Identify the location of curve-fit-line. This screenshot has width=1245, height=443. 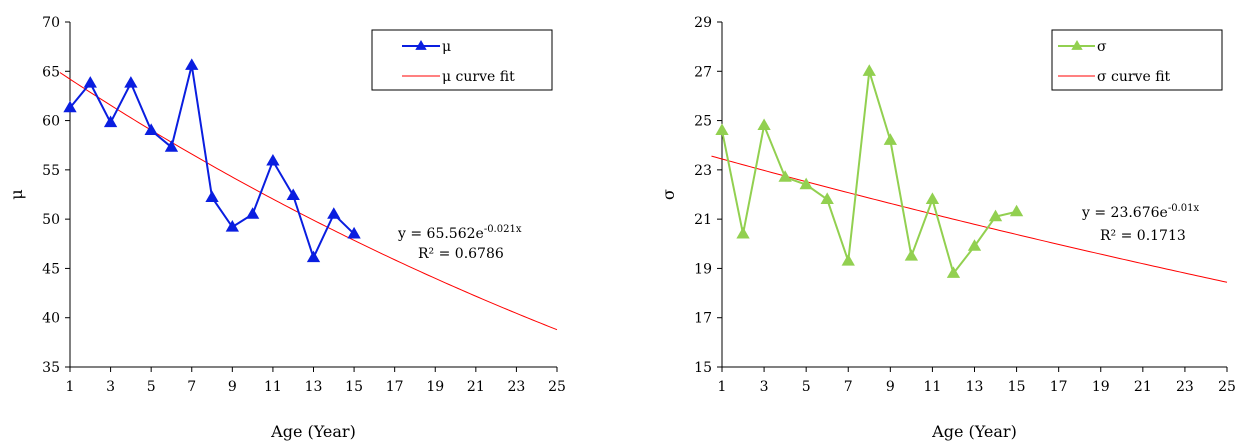
(969, 219).